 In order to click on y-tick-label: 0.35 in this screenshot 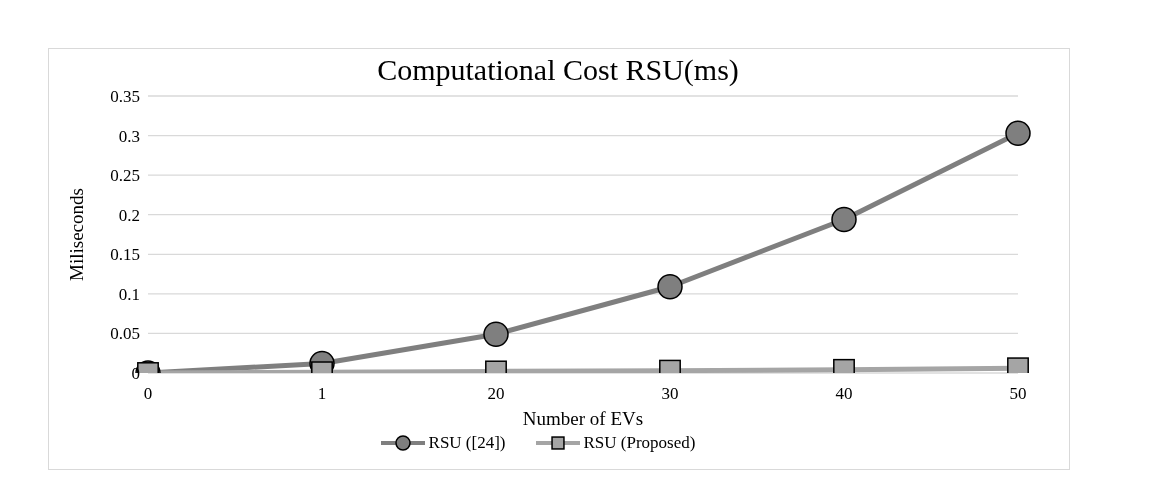, I will do `click(125, 97)`.